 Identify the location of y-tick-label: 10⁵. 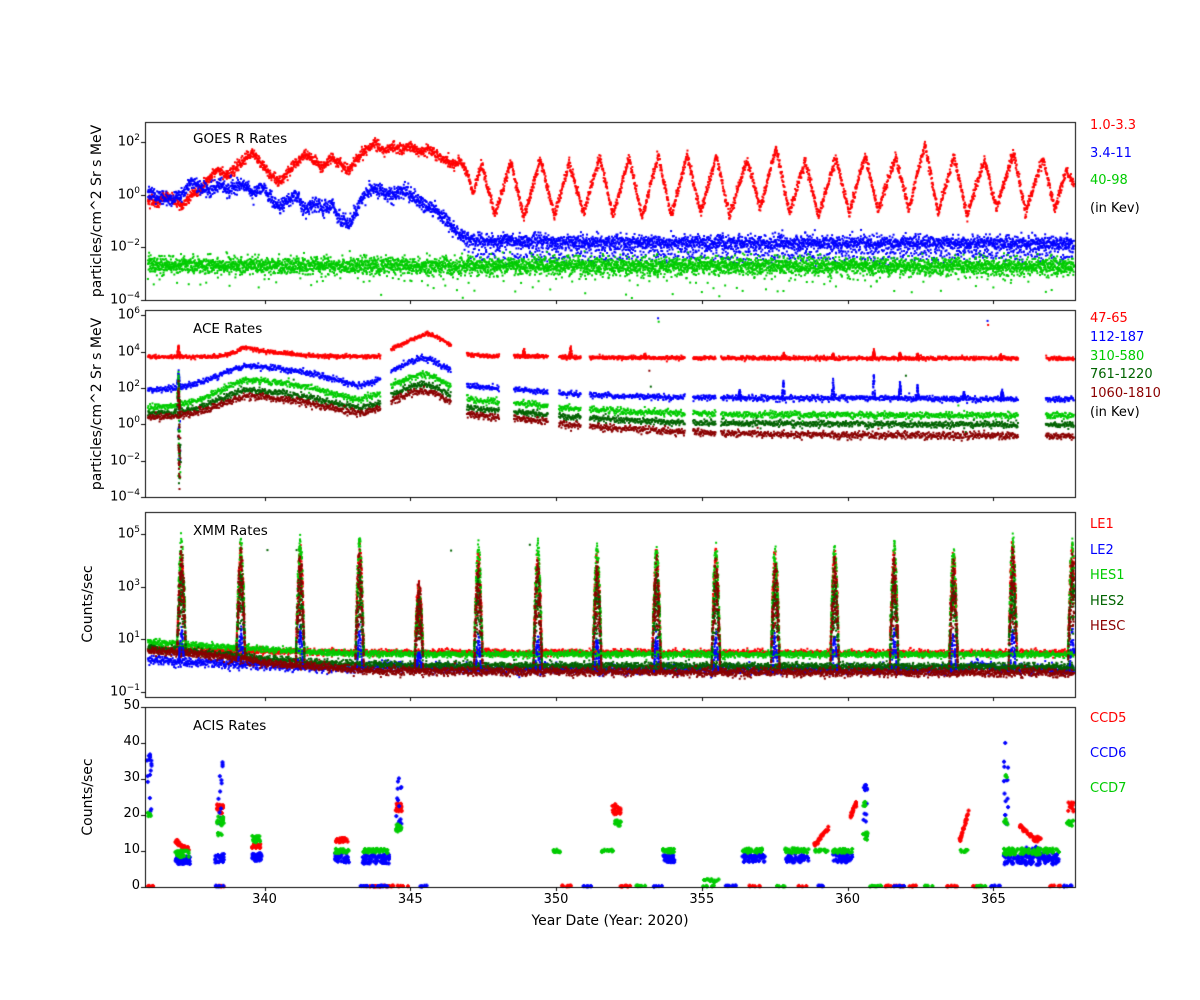
(128, 533).